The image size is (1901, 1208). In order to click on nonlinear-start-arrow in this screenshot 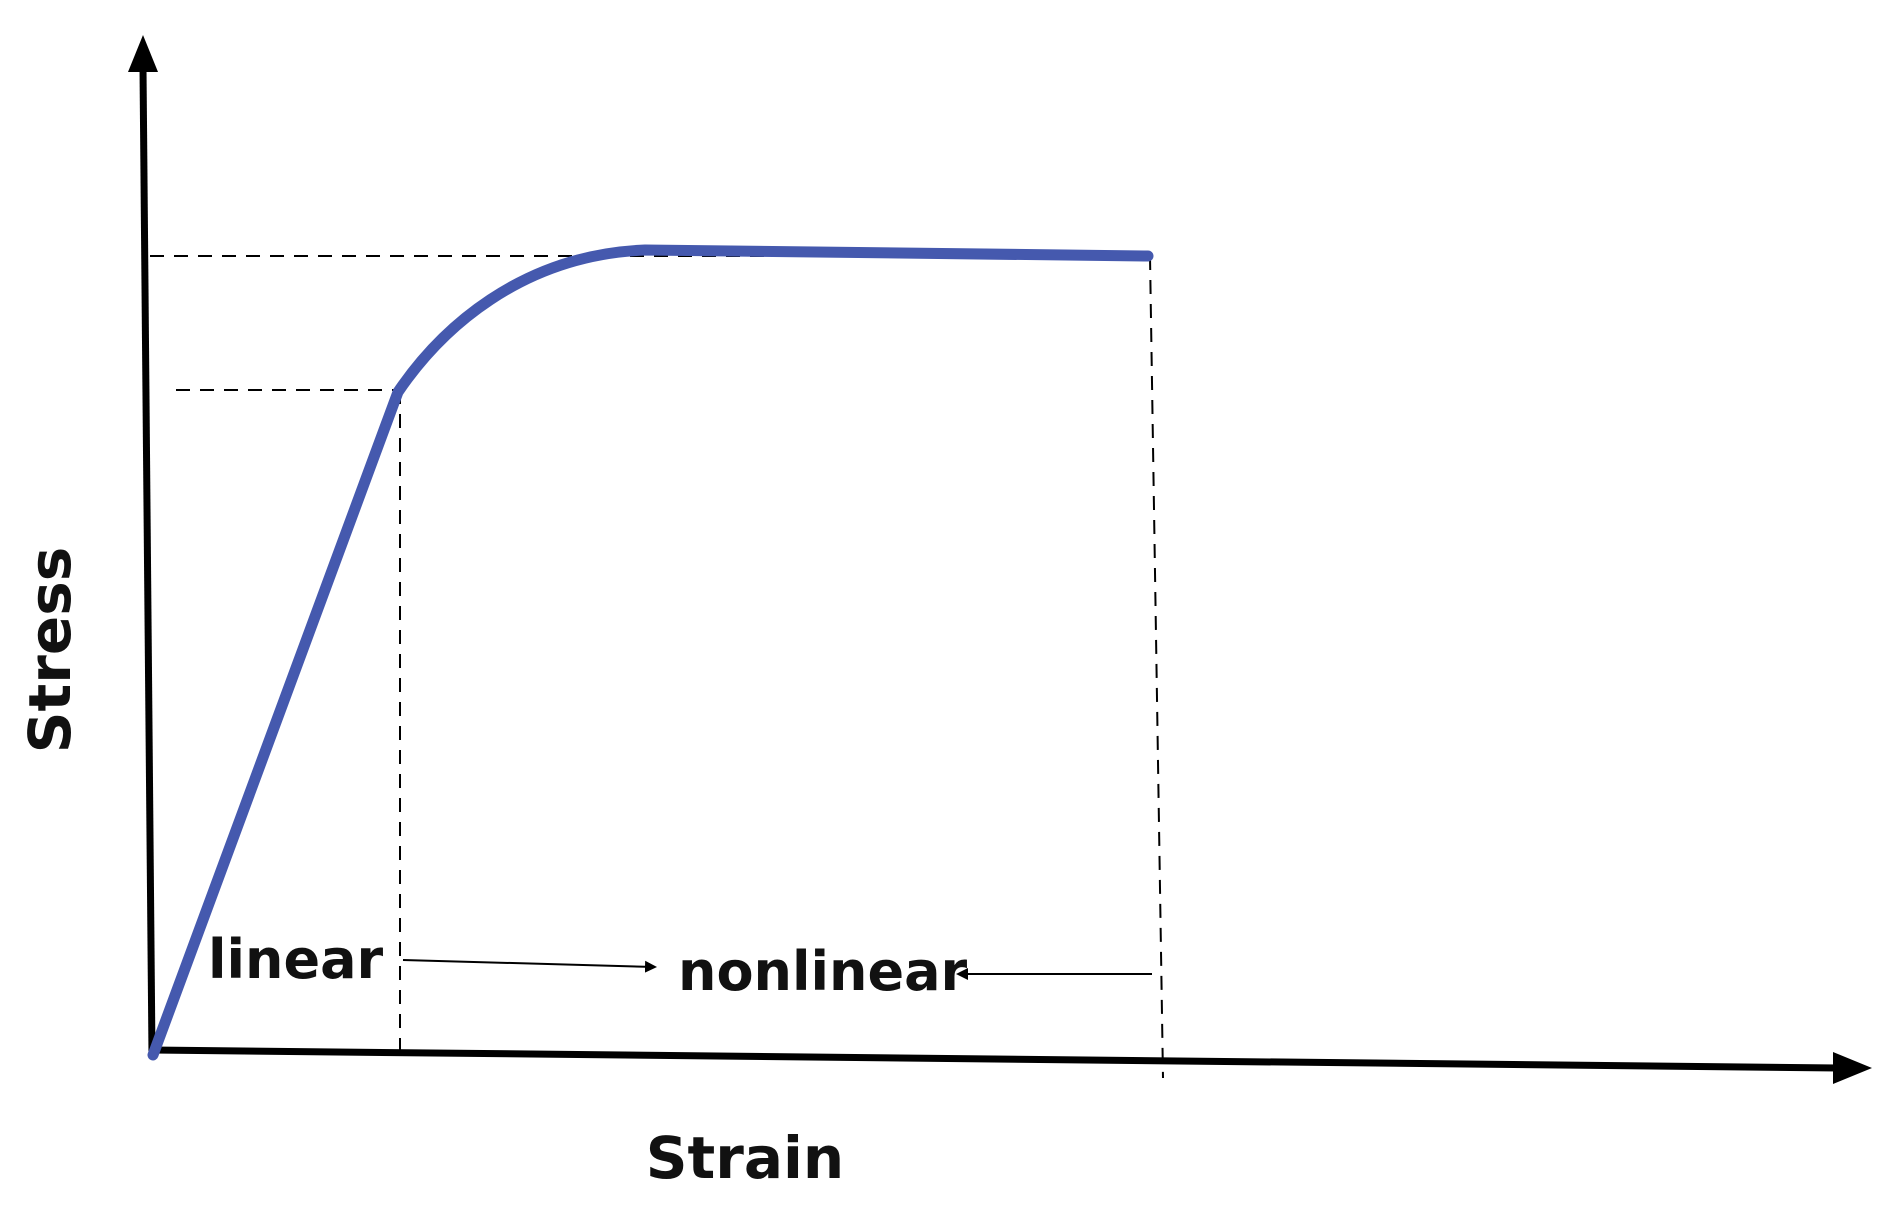, I will do `click(529, 966)`.